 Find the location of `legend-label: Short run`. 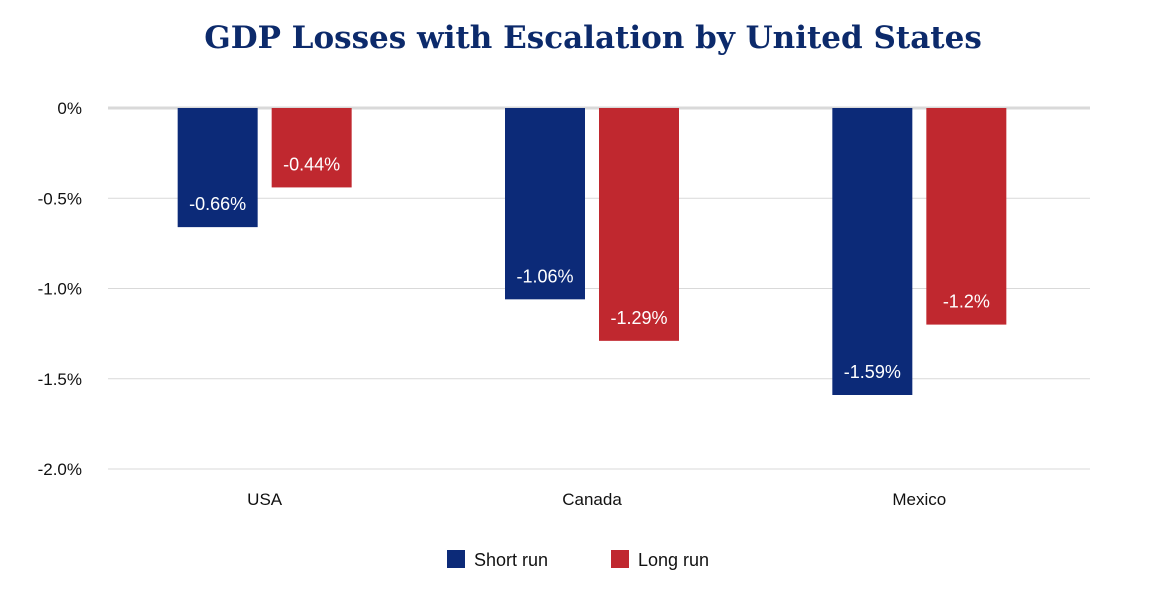

legend-label: Short run is located at coordinates (511, 560).